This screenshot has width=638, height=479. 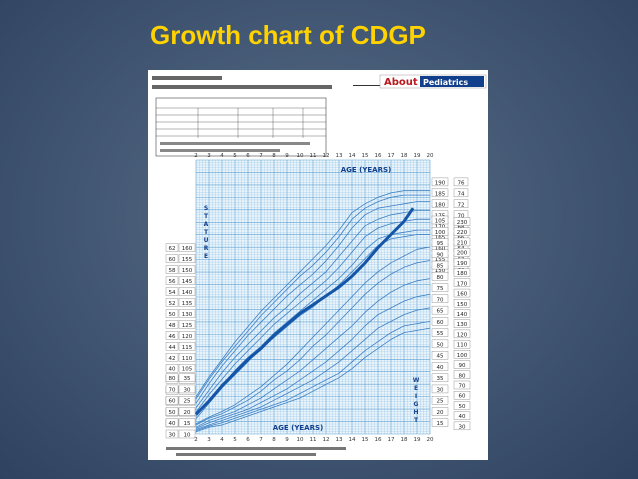 What do you see at coordinates (378, 156) in the screenshot?
I see `x-tick-top: 16` at bounding box center [378, 156].